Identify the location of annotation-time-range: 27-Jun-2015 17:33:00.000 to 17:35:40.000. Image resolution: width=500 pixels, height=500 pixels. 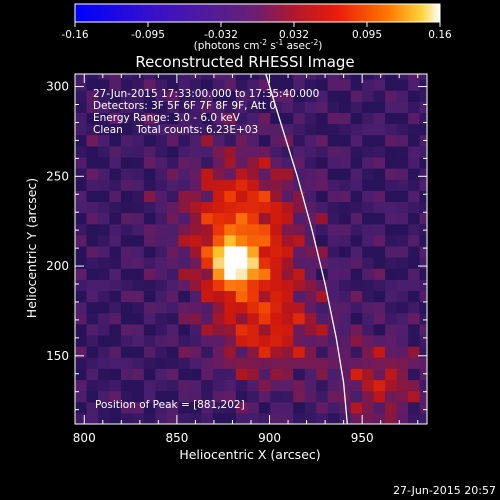
(206, 94).